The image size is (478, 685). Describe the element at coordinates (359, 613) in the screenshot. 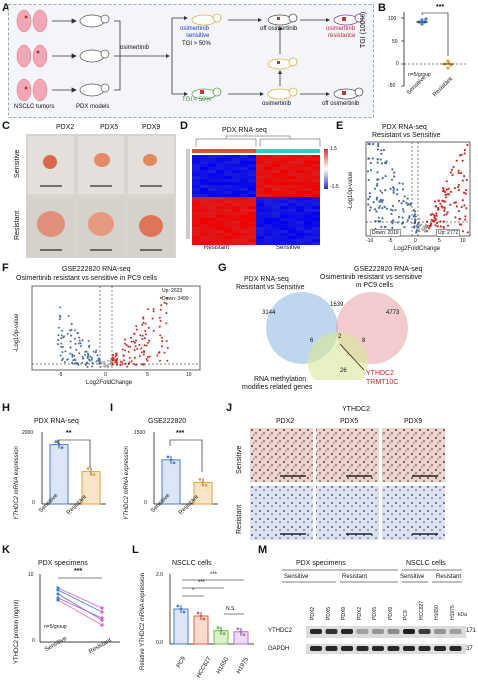

I see `lane-label: PDX2` at that location.